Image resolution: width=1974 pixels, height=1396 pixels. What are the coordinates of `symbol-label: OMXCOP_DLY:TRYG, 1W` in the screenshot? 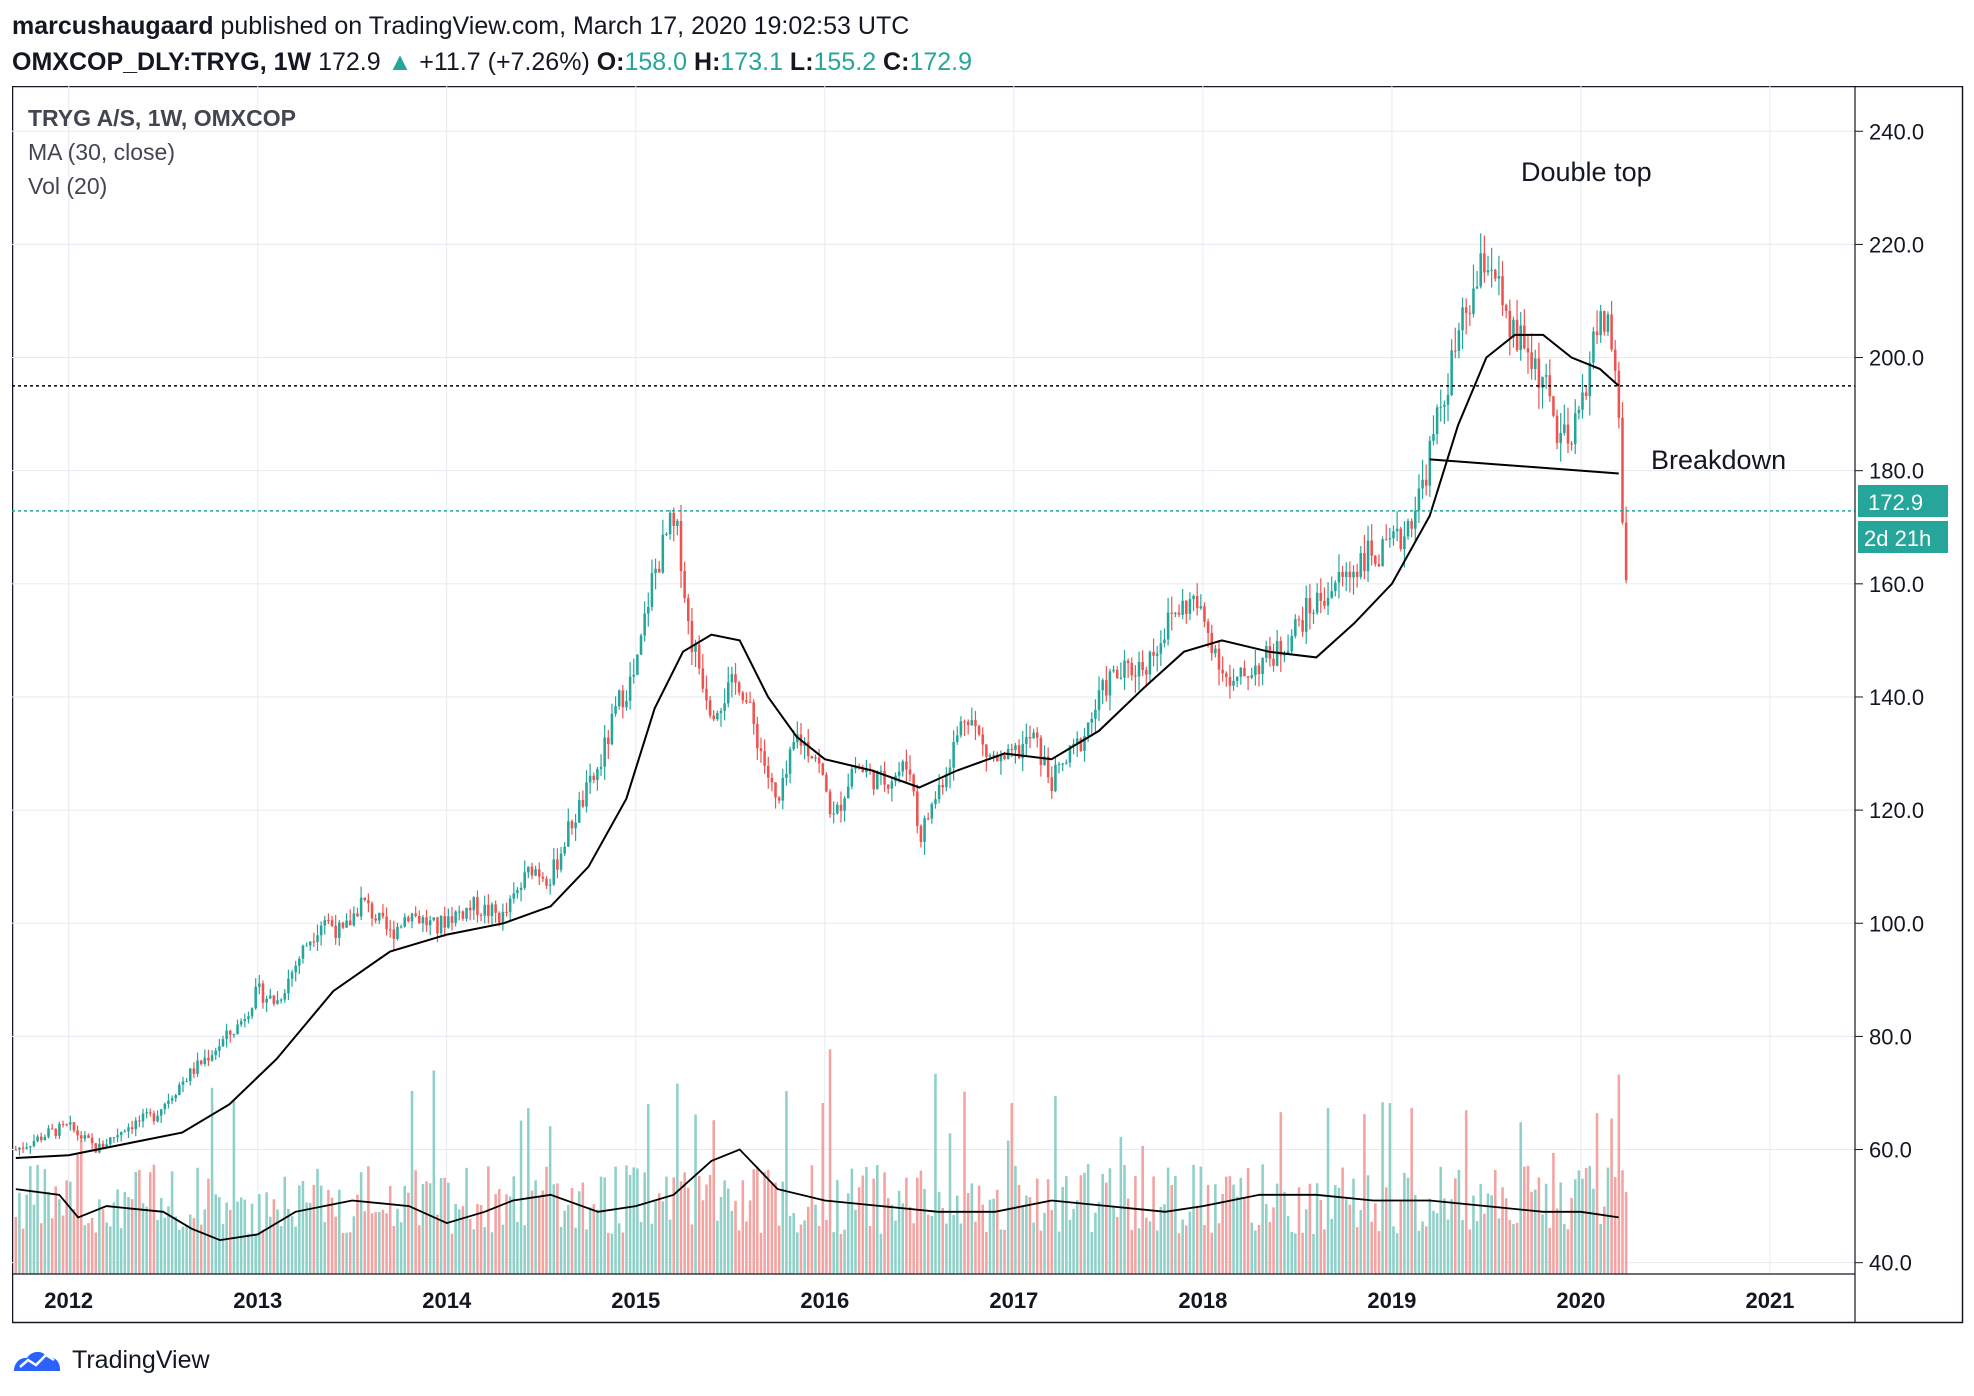 It's located at (162, 62).